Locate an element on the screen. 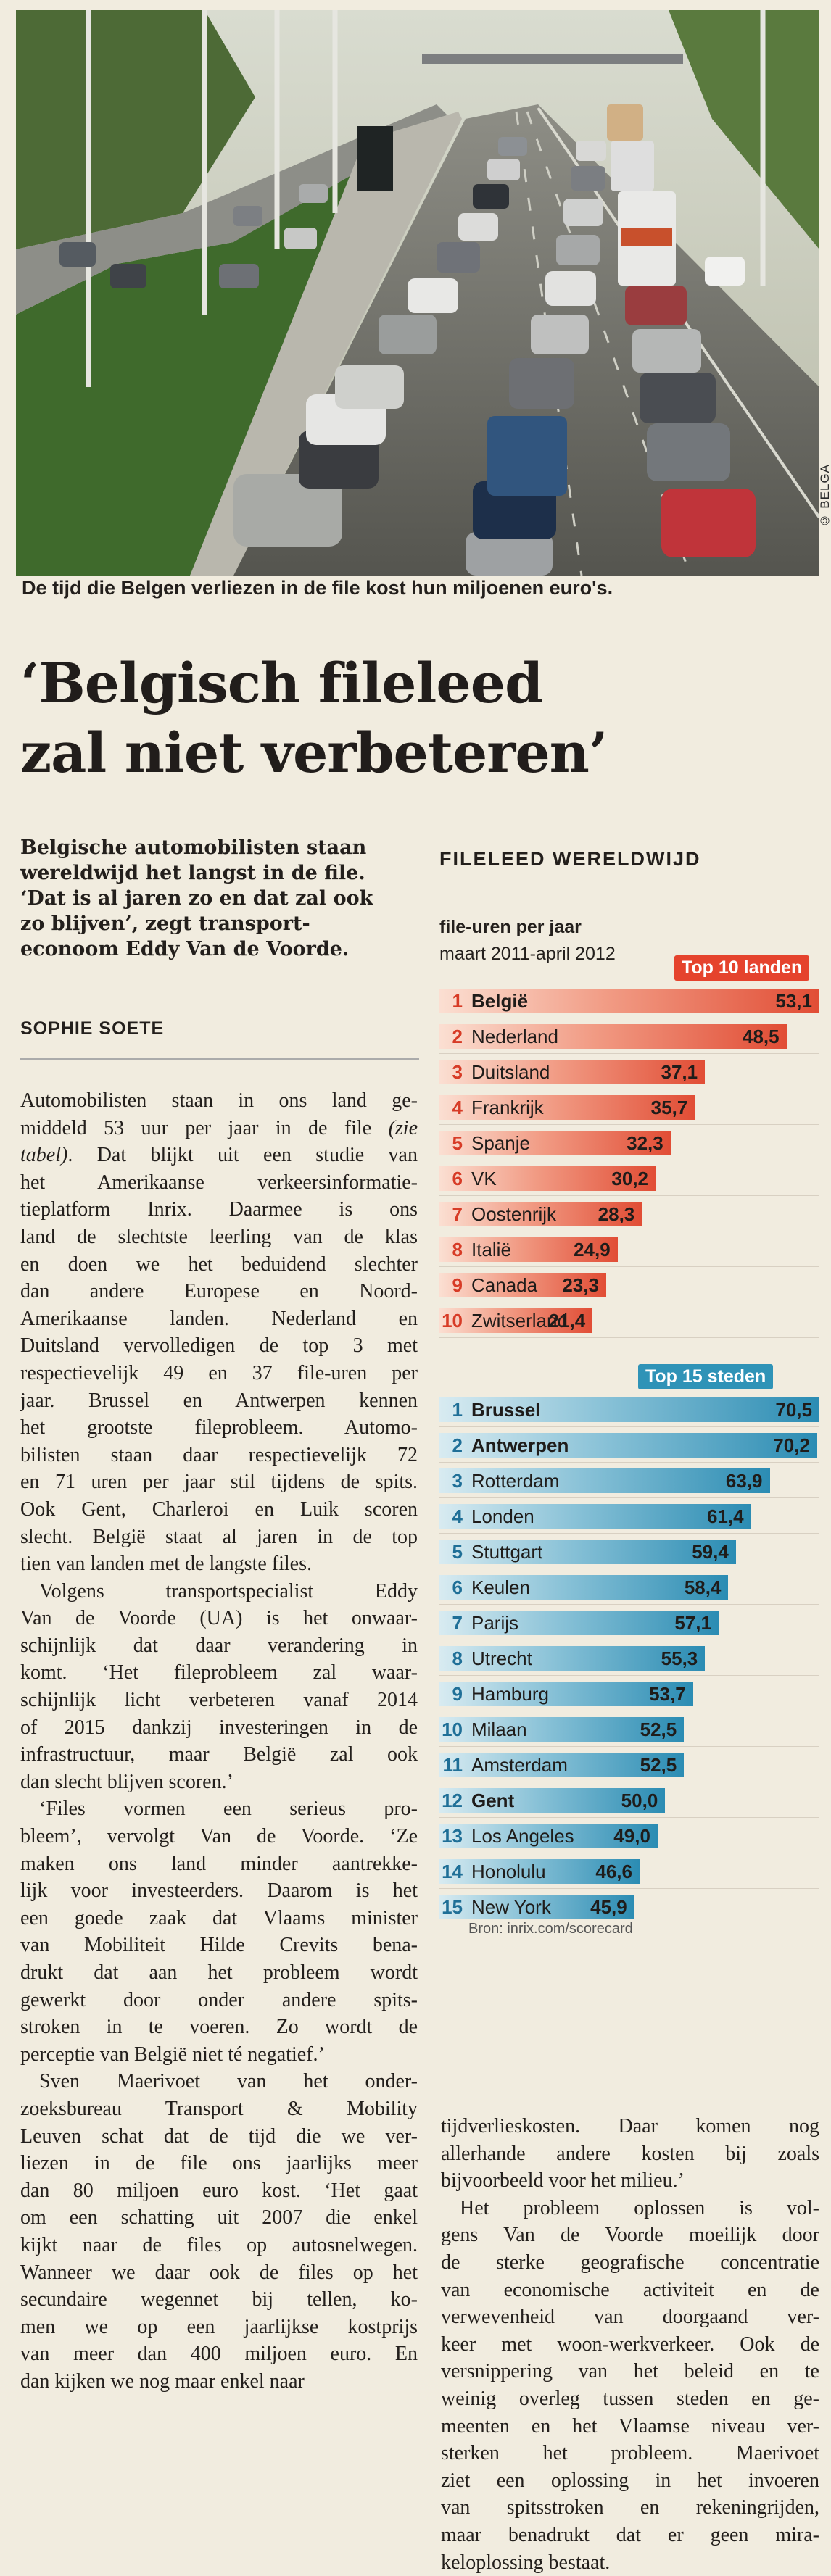  category-label: Honolulu is located at coordinates (508, 1871).